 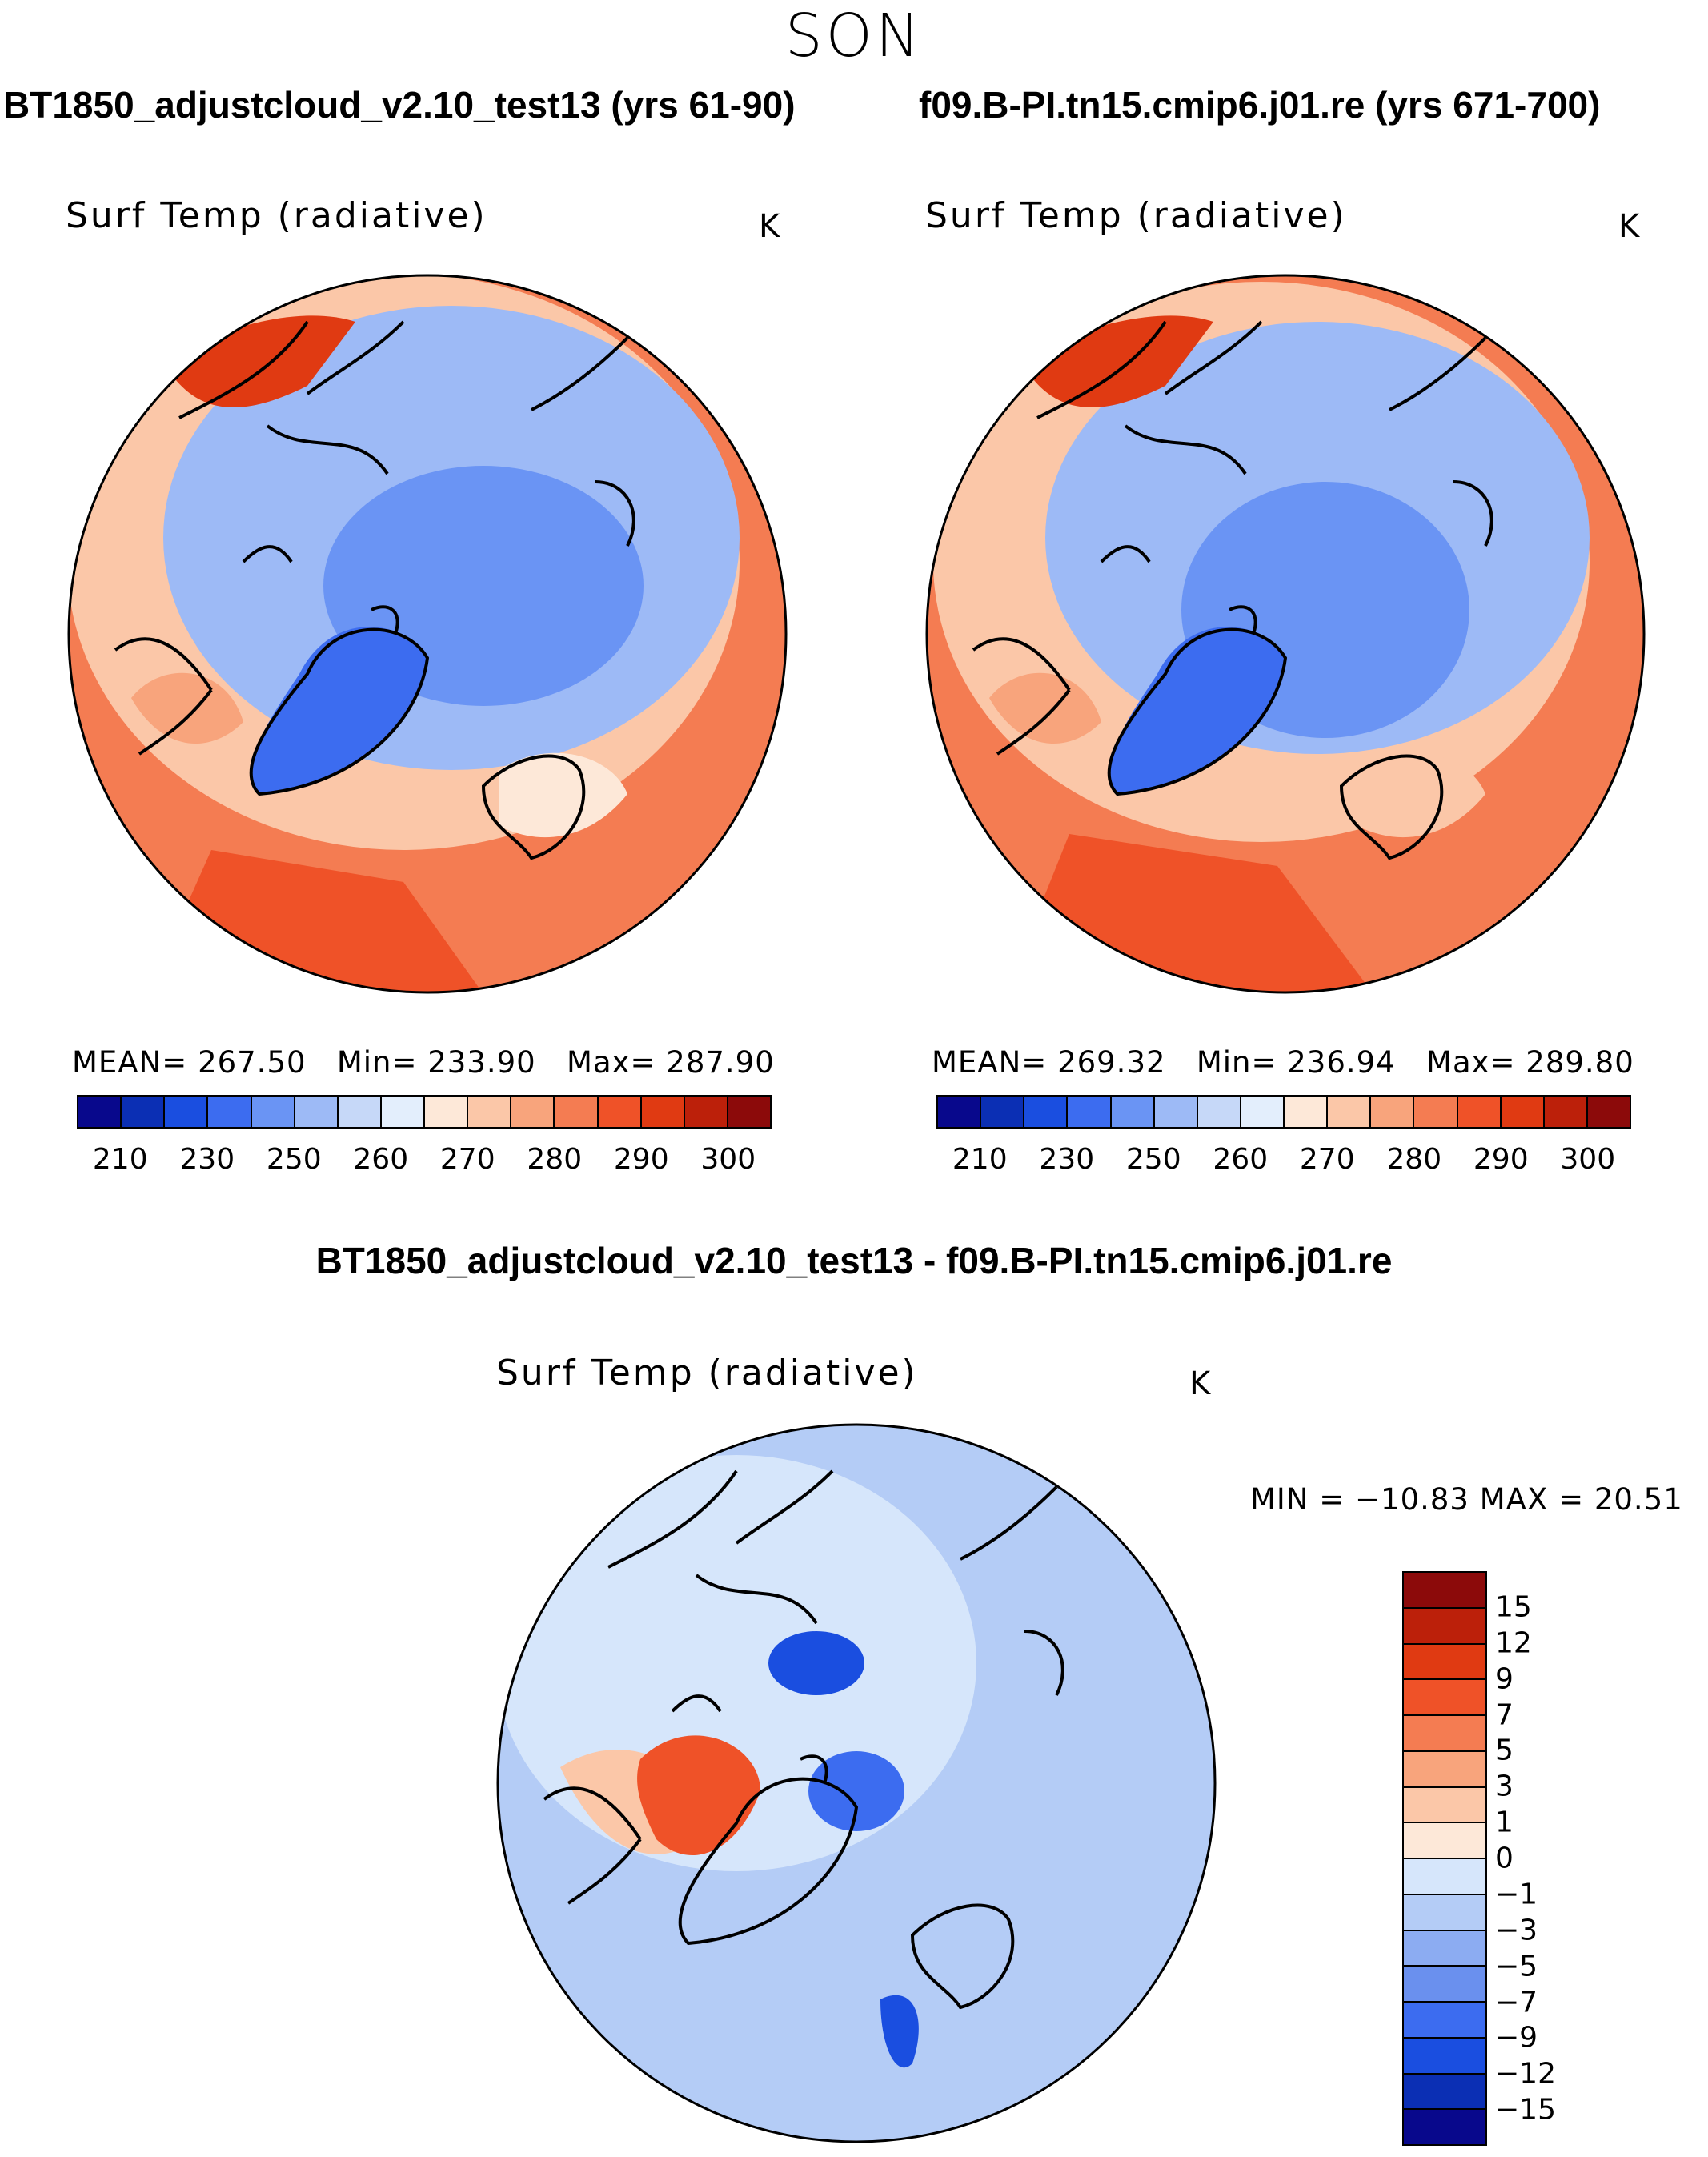 What do you see at coordinates (720, 1063) in the screenshot?
I see `max-value: 287.90` at bounding box center [720, 1063].